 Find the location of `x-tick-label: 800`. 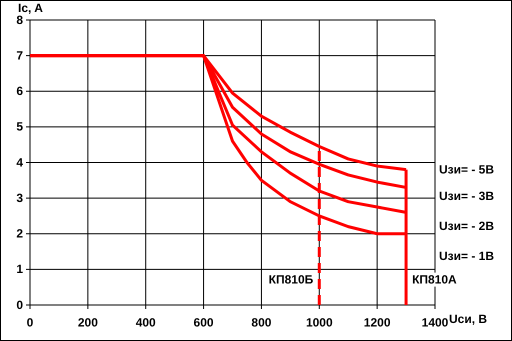

x-tick-label: 800 is located at coordinates (261, 322).